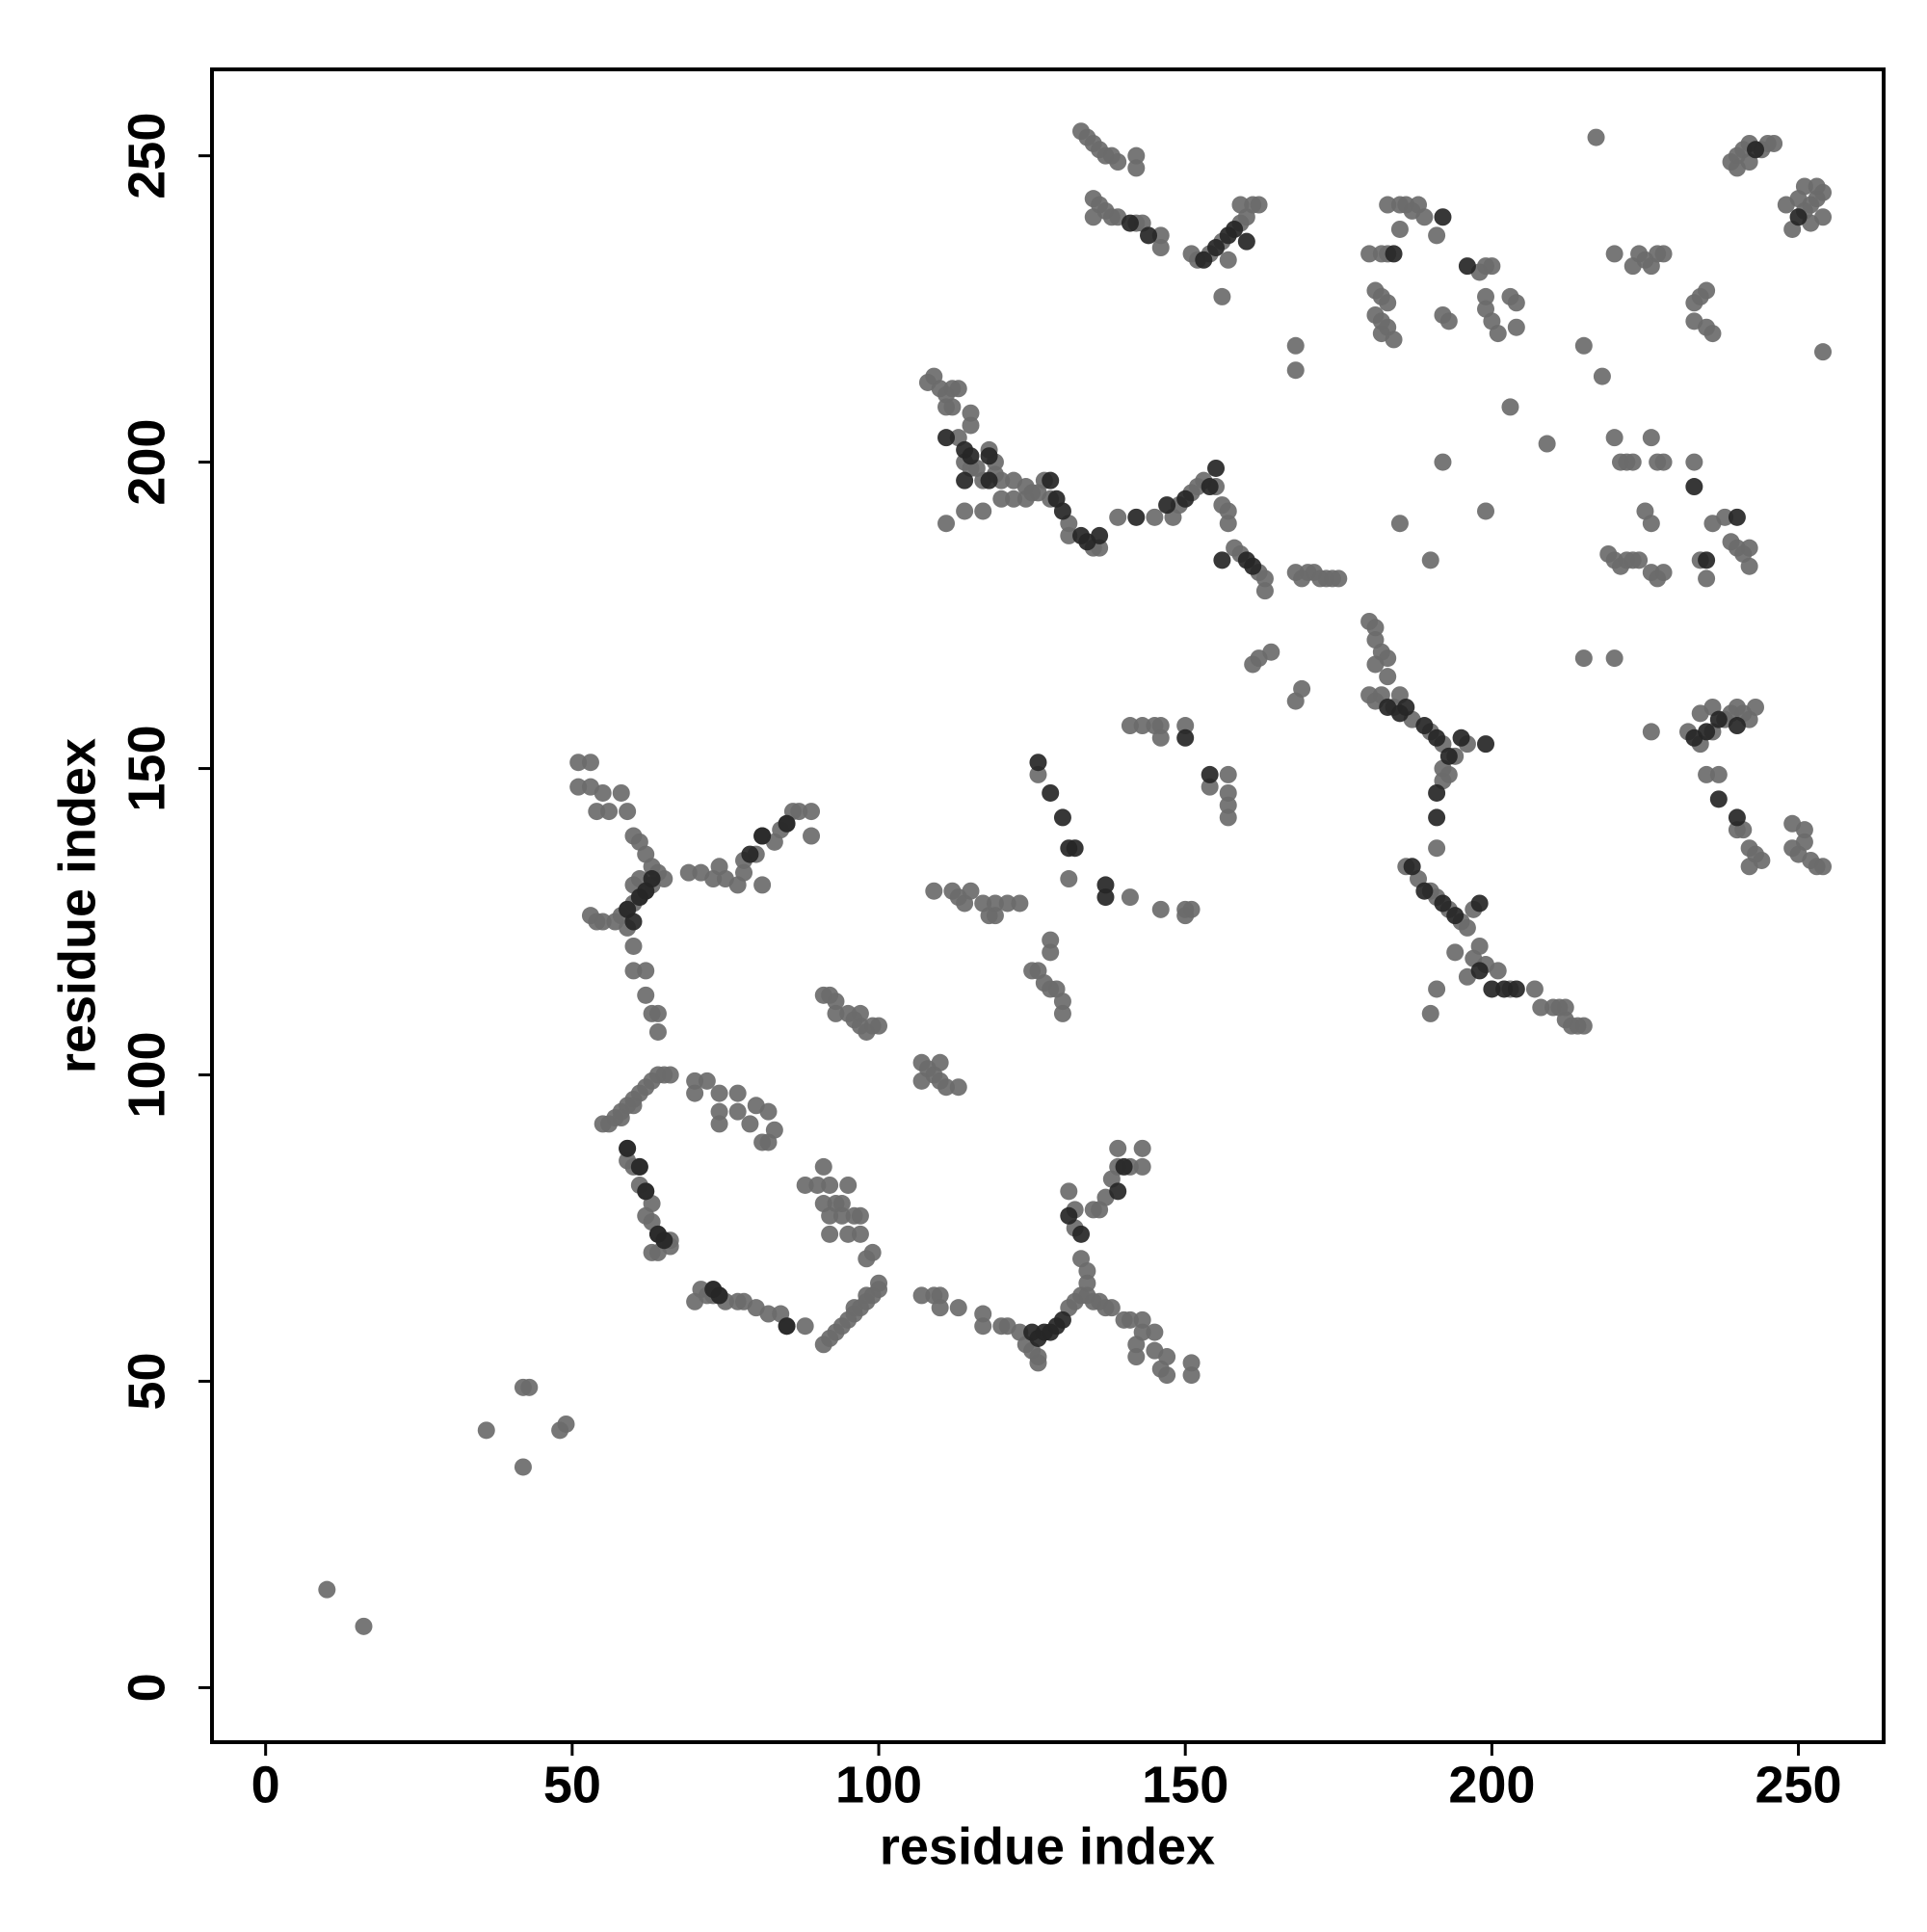 Image resolution: width=1927 pixels, height=1932 pixels. What do you see at coordinates (146, 1687) in the screenshot?
I see `y-tick-label: 0` at bounding box center [146, 1687].